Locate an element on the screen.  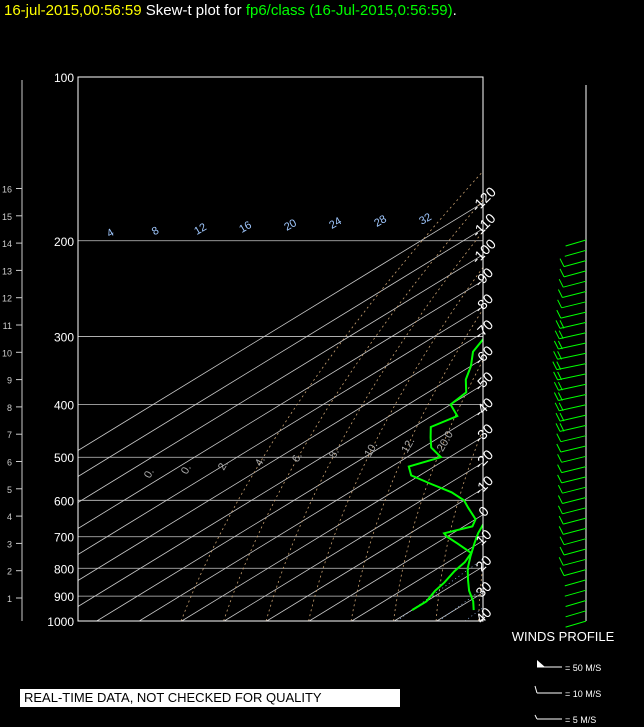
mixing-ratio-label: 28 is located at coordinates (380, 221).